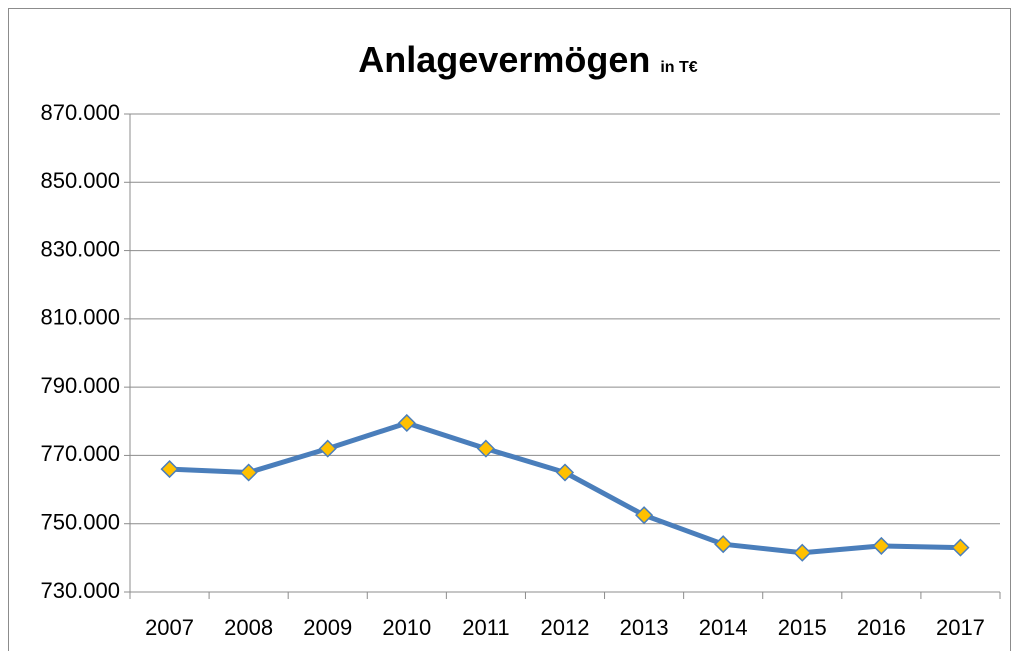 This screenshot has height=651, width=1019. What do you see at coordinates (80, 385) in the screenshot?
I see `y-tick-label: 790.000` at bounding box center [80, 385].